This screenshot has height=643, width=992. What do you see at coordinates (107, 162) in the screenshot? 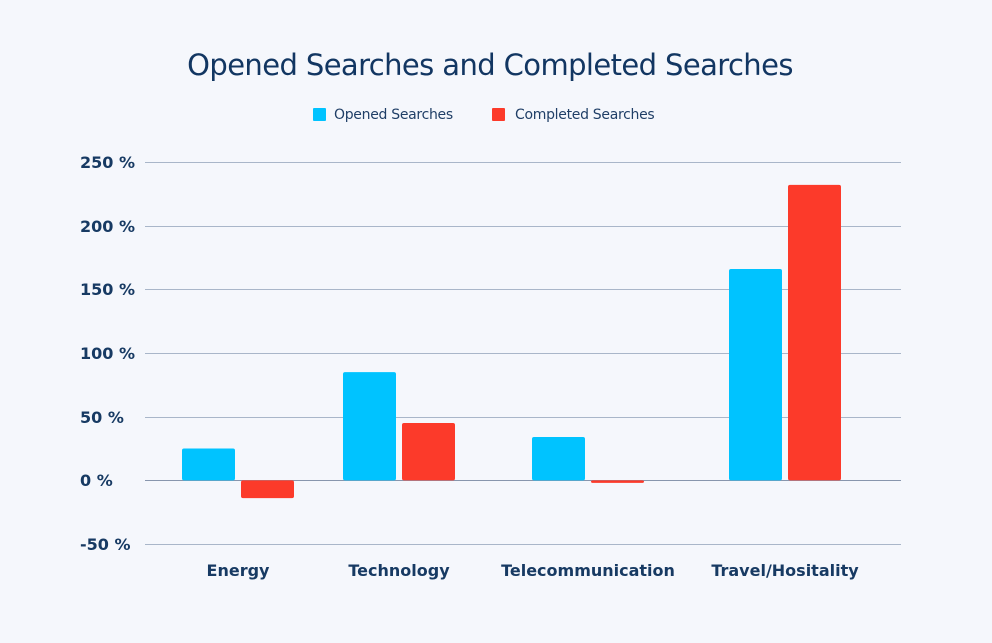
I see `y-tick-label: 250 %` at bounding box center [107, 162].